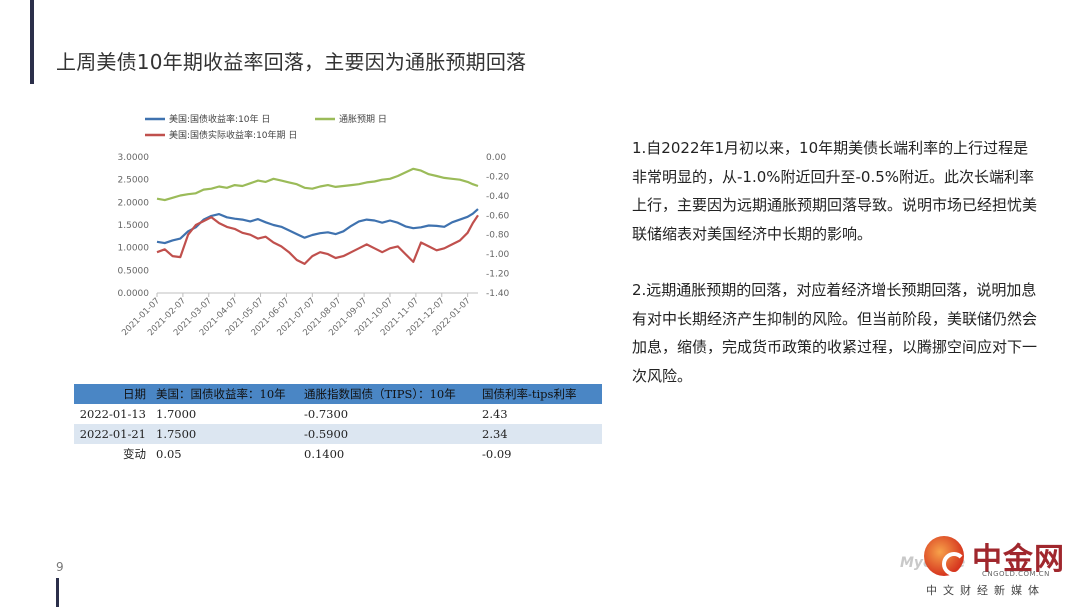  Describe the element at coordinates (498, 275) in the screenshot. I see `y-right-tick-label: -1.20` at that location.